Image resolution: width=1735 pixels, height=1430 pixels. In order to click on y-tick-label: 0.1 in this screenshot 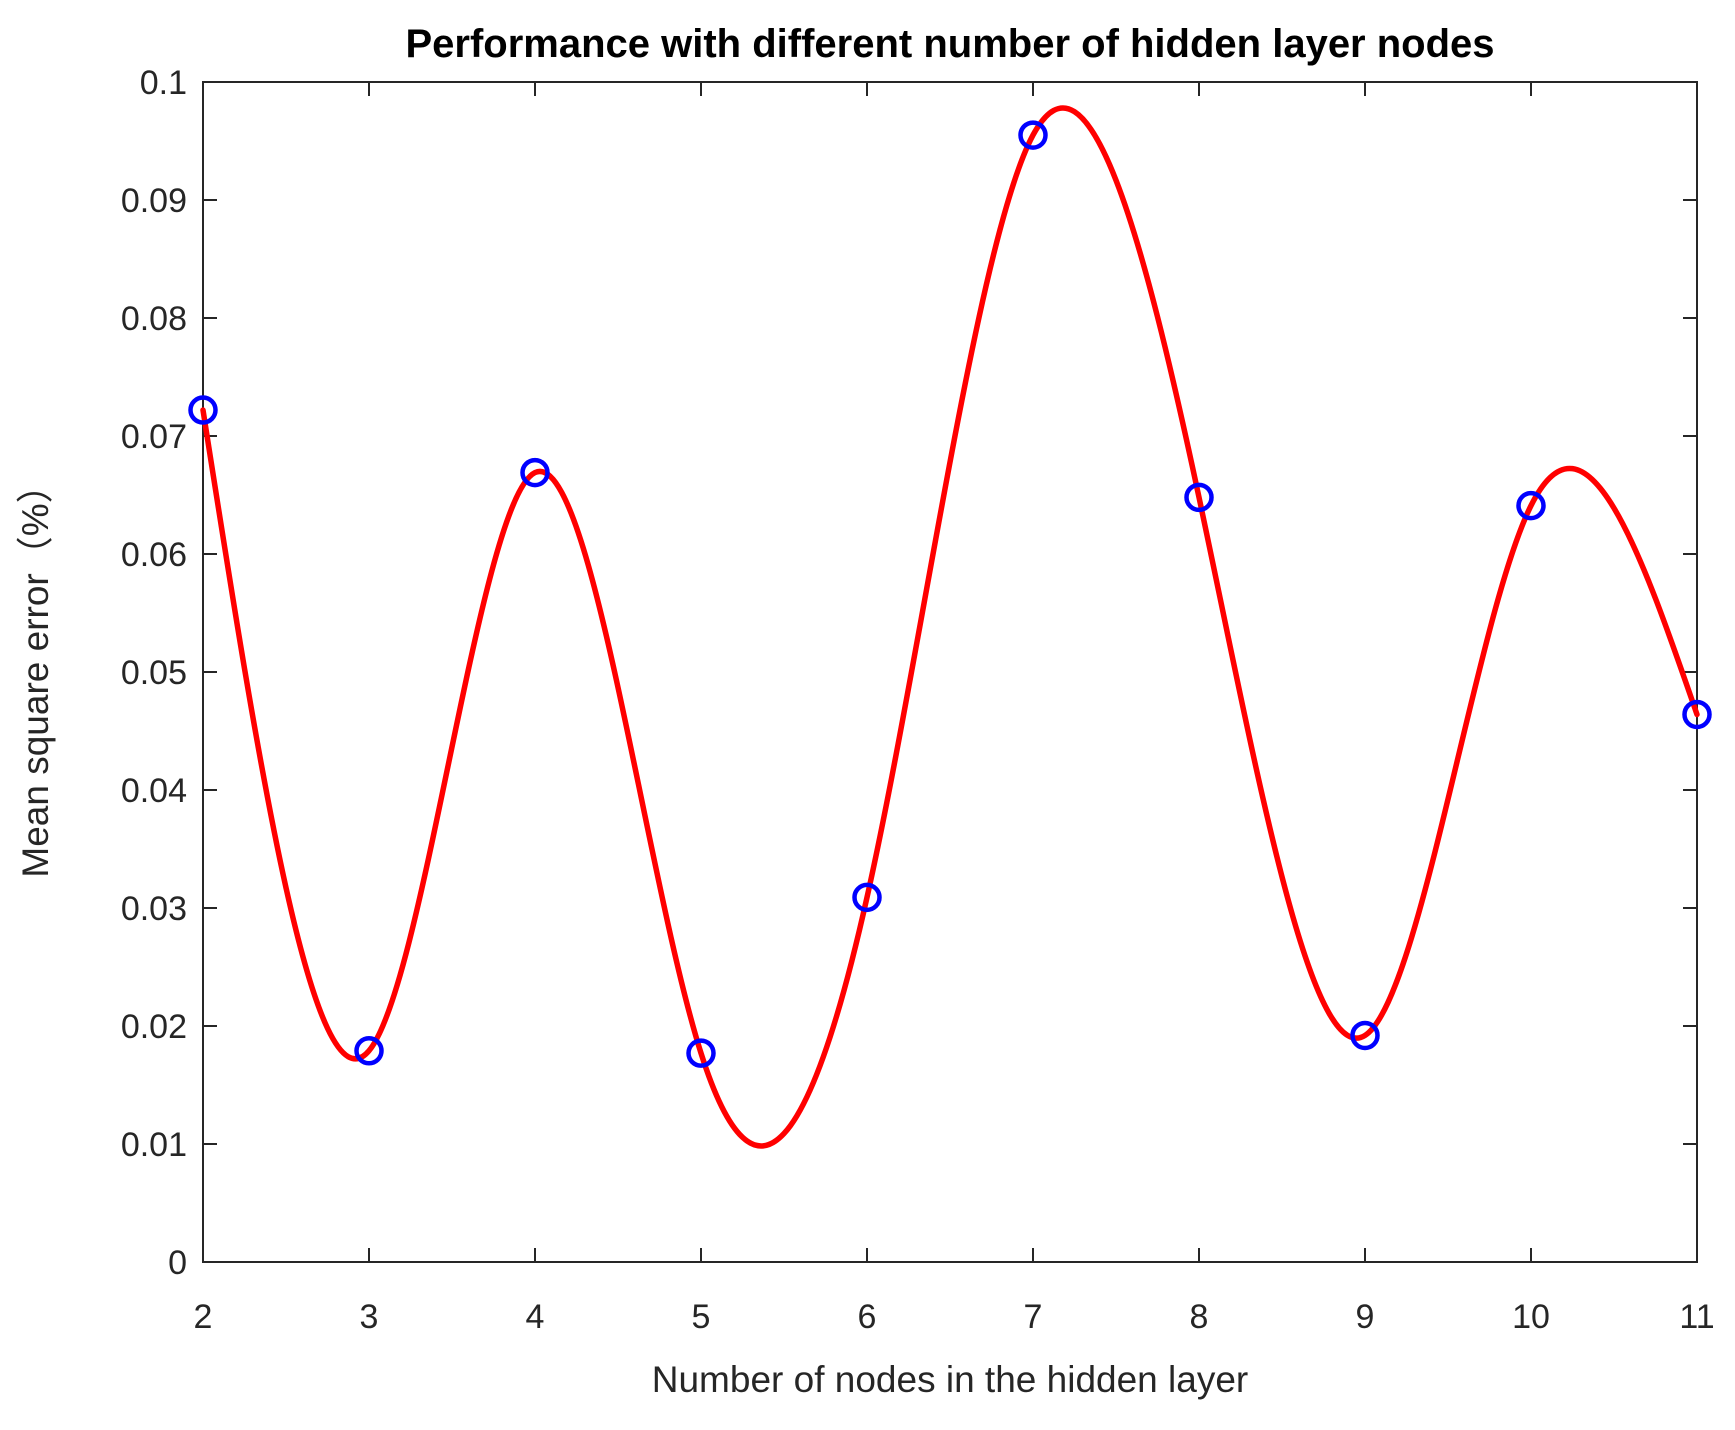, I will do `click(163, 83)`.